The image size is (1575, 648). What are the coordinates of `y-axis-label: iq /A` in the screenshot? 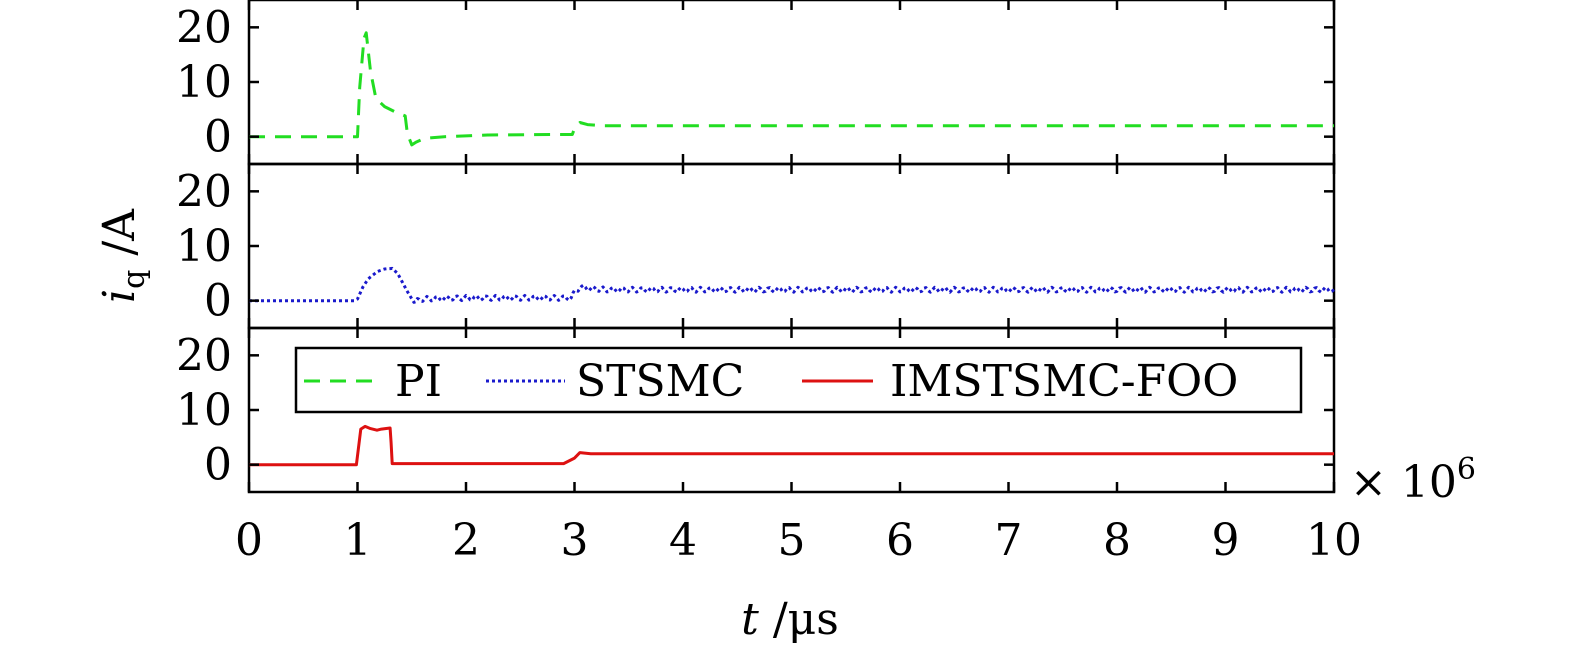 It's located at (123, 255).